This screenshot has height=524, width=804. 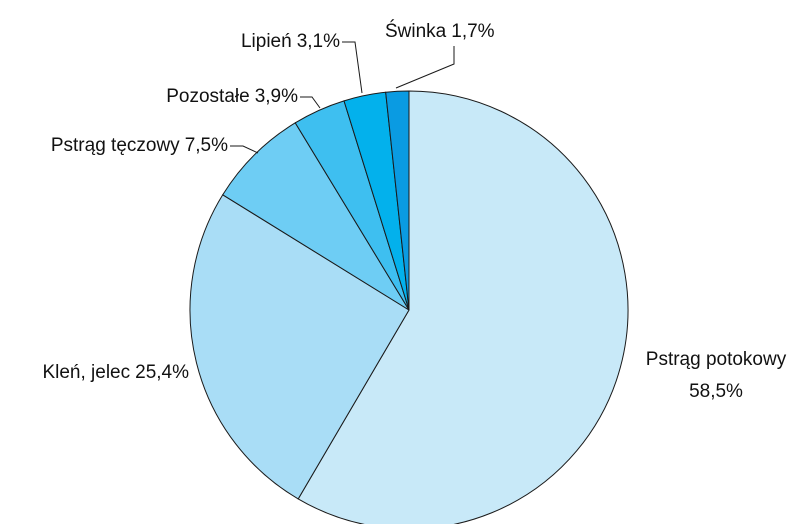 I want to click on slice-name: Pstrąg tęczowy, so click(x=115, y=145).